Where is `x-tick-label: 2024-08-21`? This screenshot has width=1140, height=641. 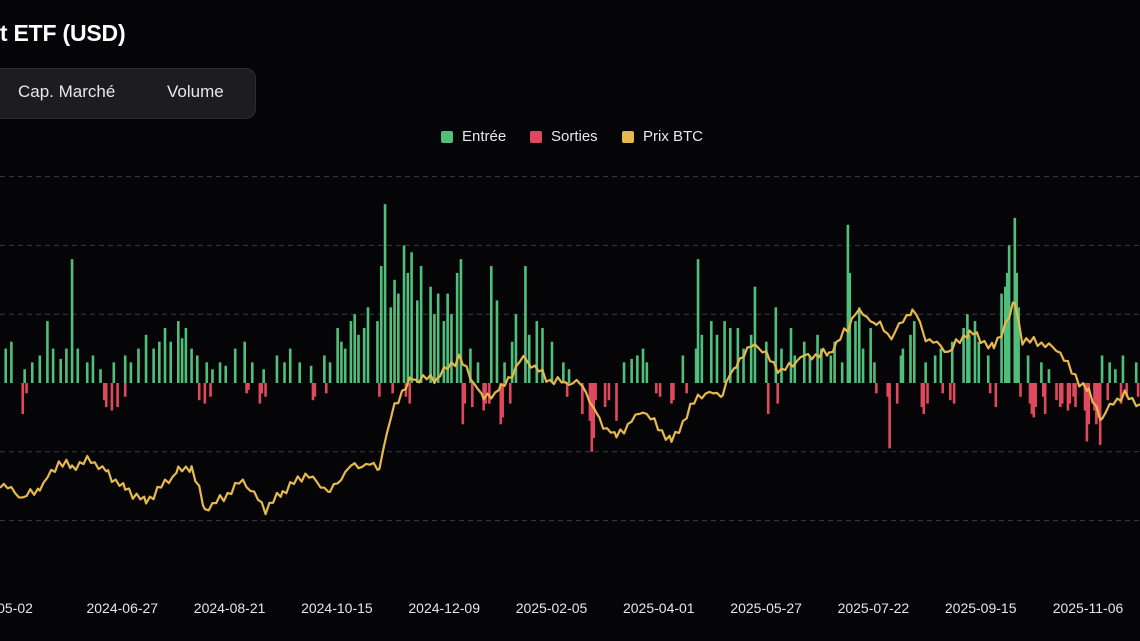
x-tick-label: 2024-08-21 is located at coordinates (230, 608).